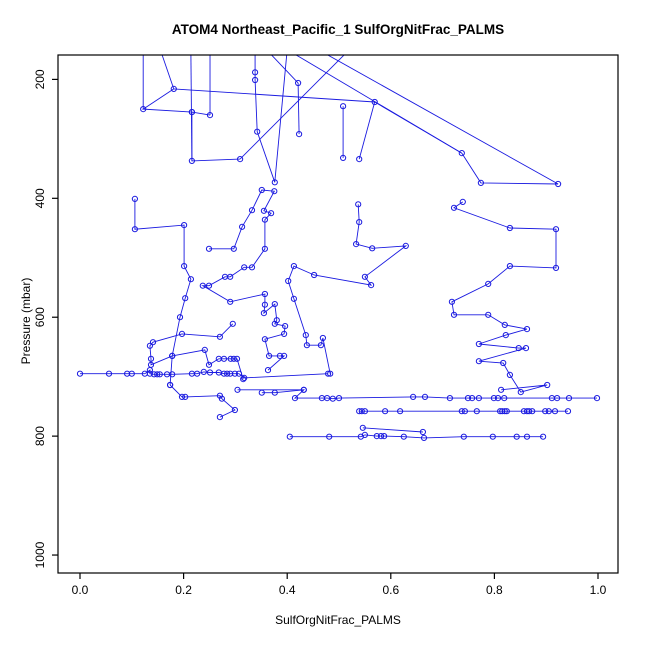 The image size is (650, 655). What do you see at coordinates (183, 590) in the screenshot?
I see `x-axis-tick-label: 0.2` at bounding box center [183, 590].